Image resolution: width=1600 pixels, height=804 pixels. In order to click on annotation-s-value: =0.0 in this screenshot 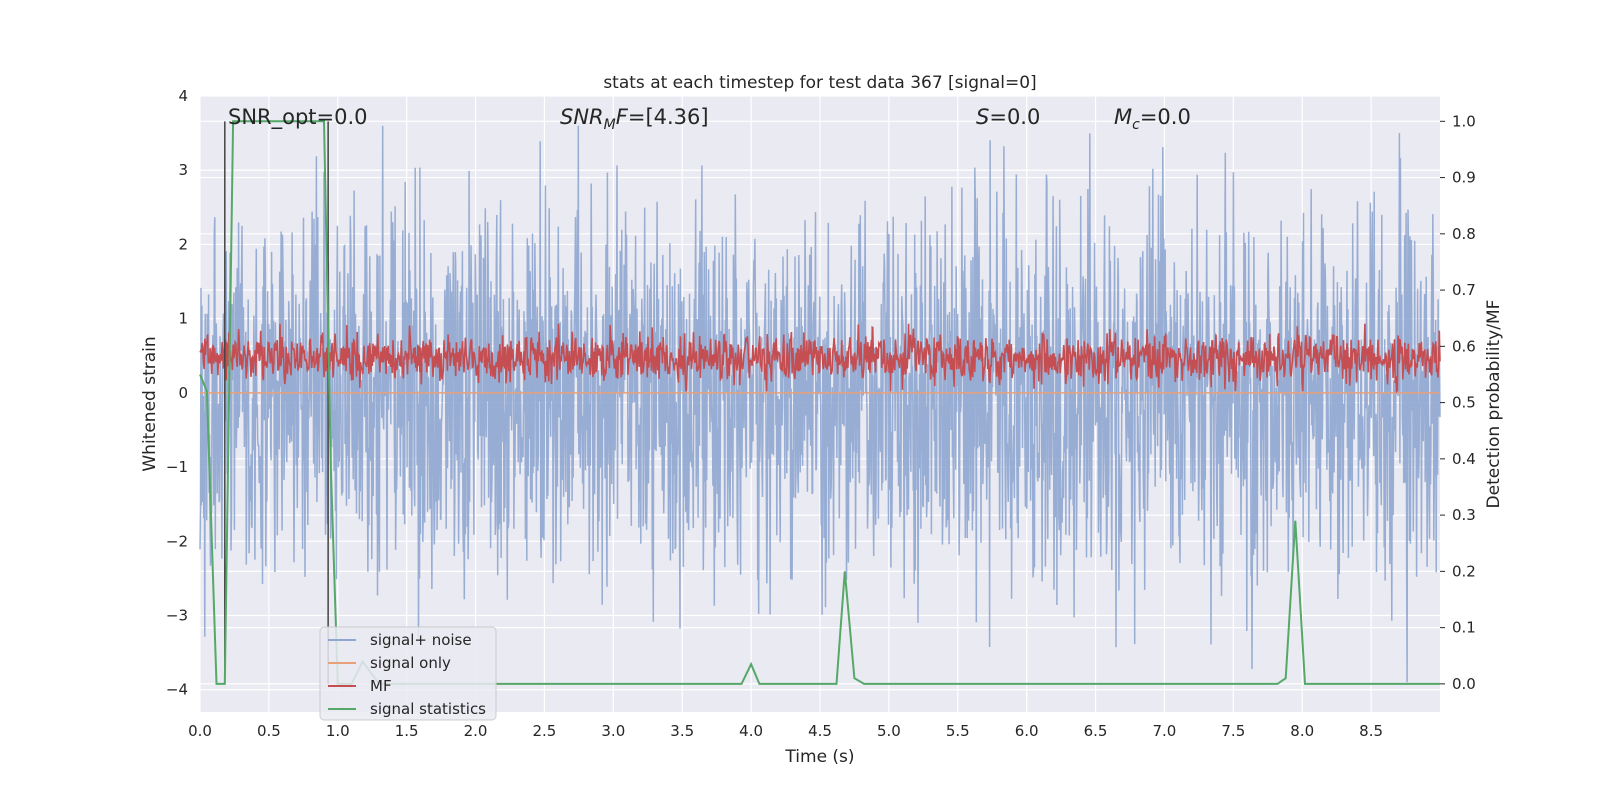, I will do `click(1014, 117)`.